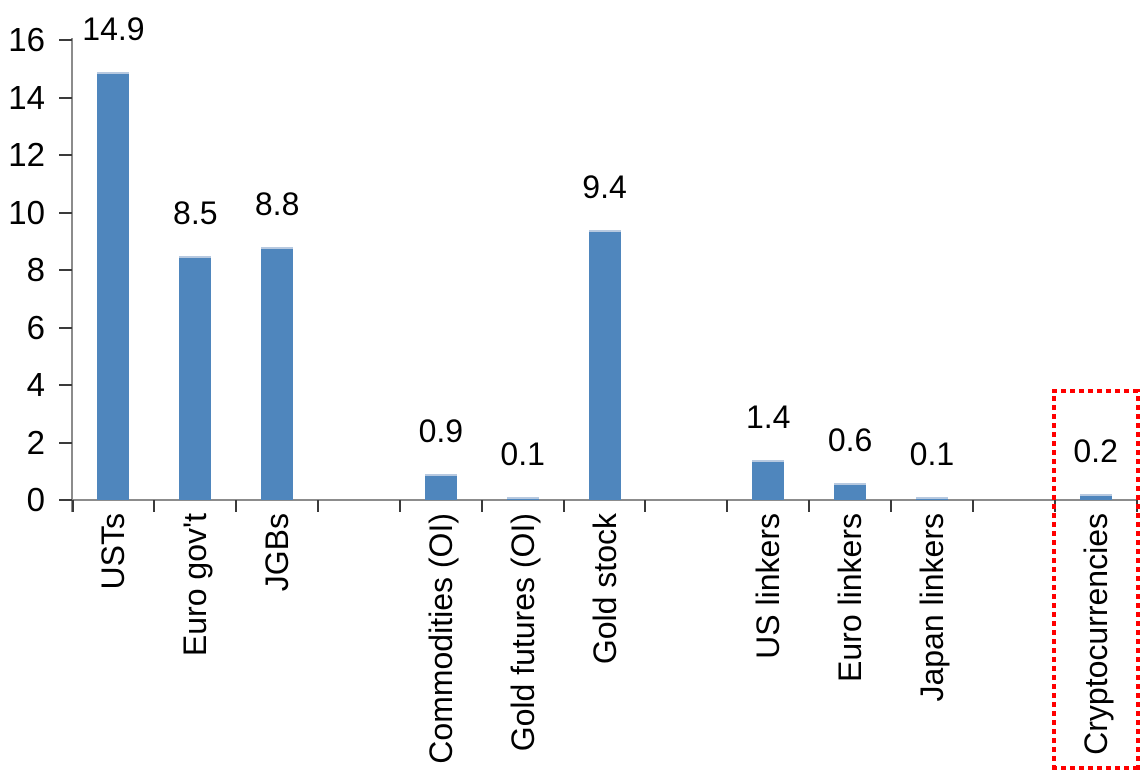 This screenshot has width=1146, height=780. Describe the element at coordinates (35, 499) in the screenshot. I see `y-axis-tick-label: 0` at that location.